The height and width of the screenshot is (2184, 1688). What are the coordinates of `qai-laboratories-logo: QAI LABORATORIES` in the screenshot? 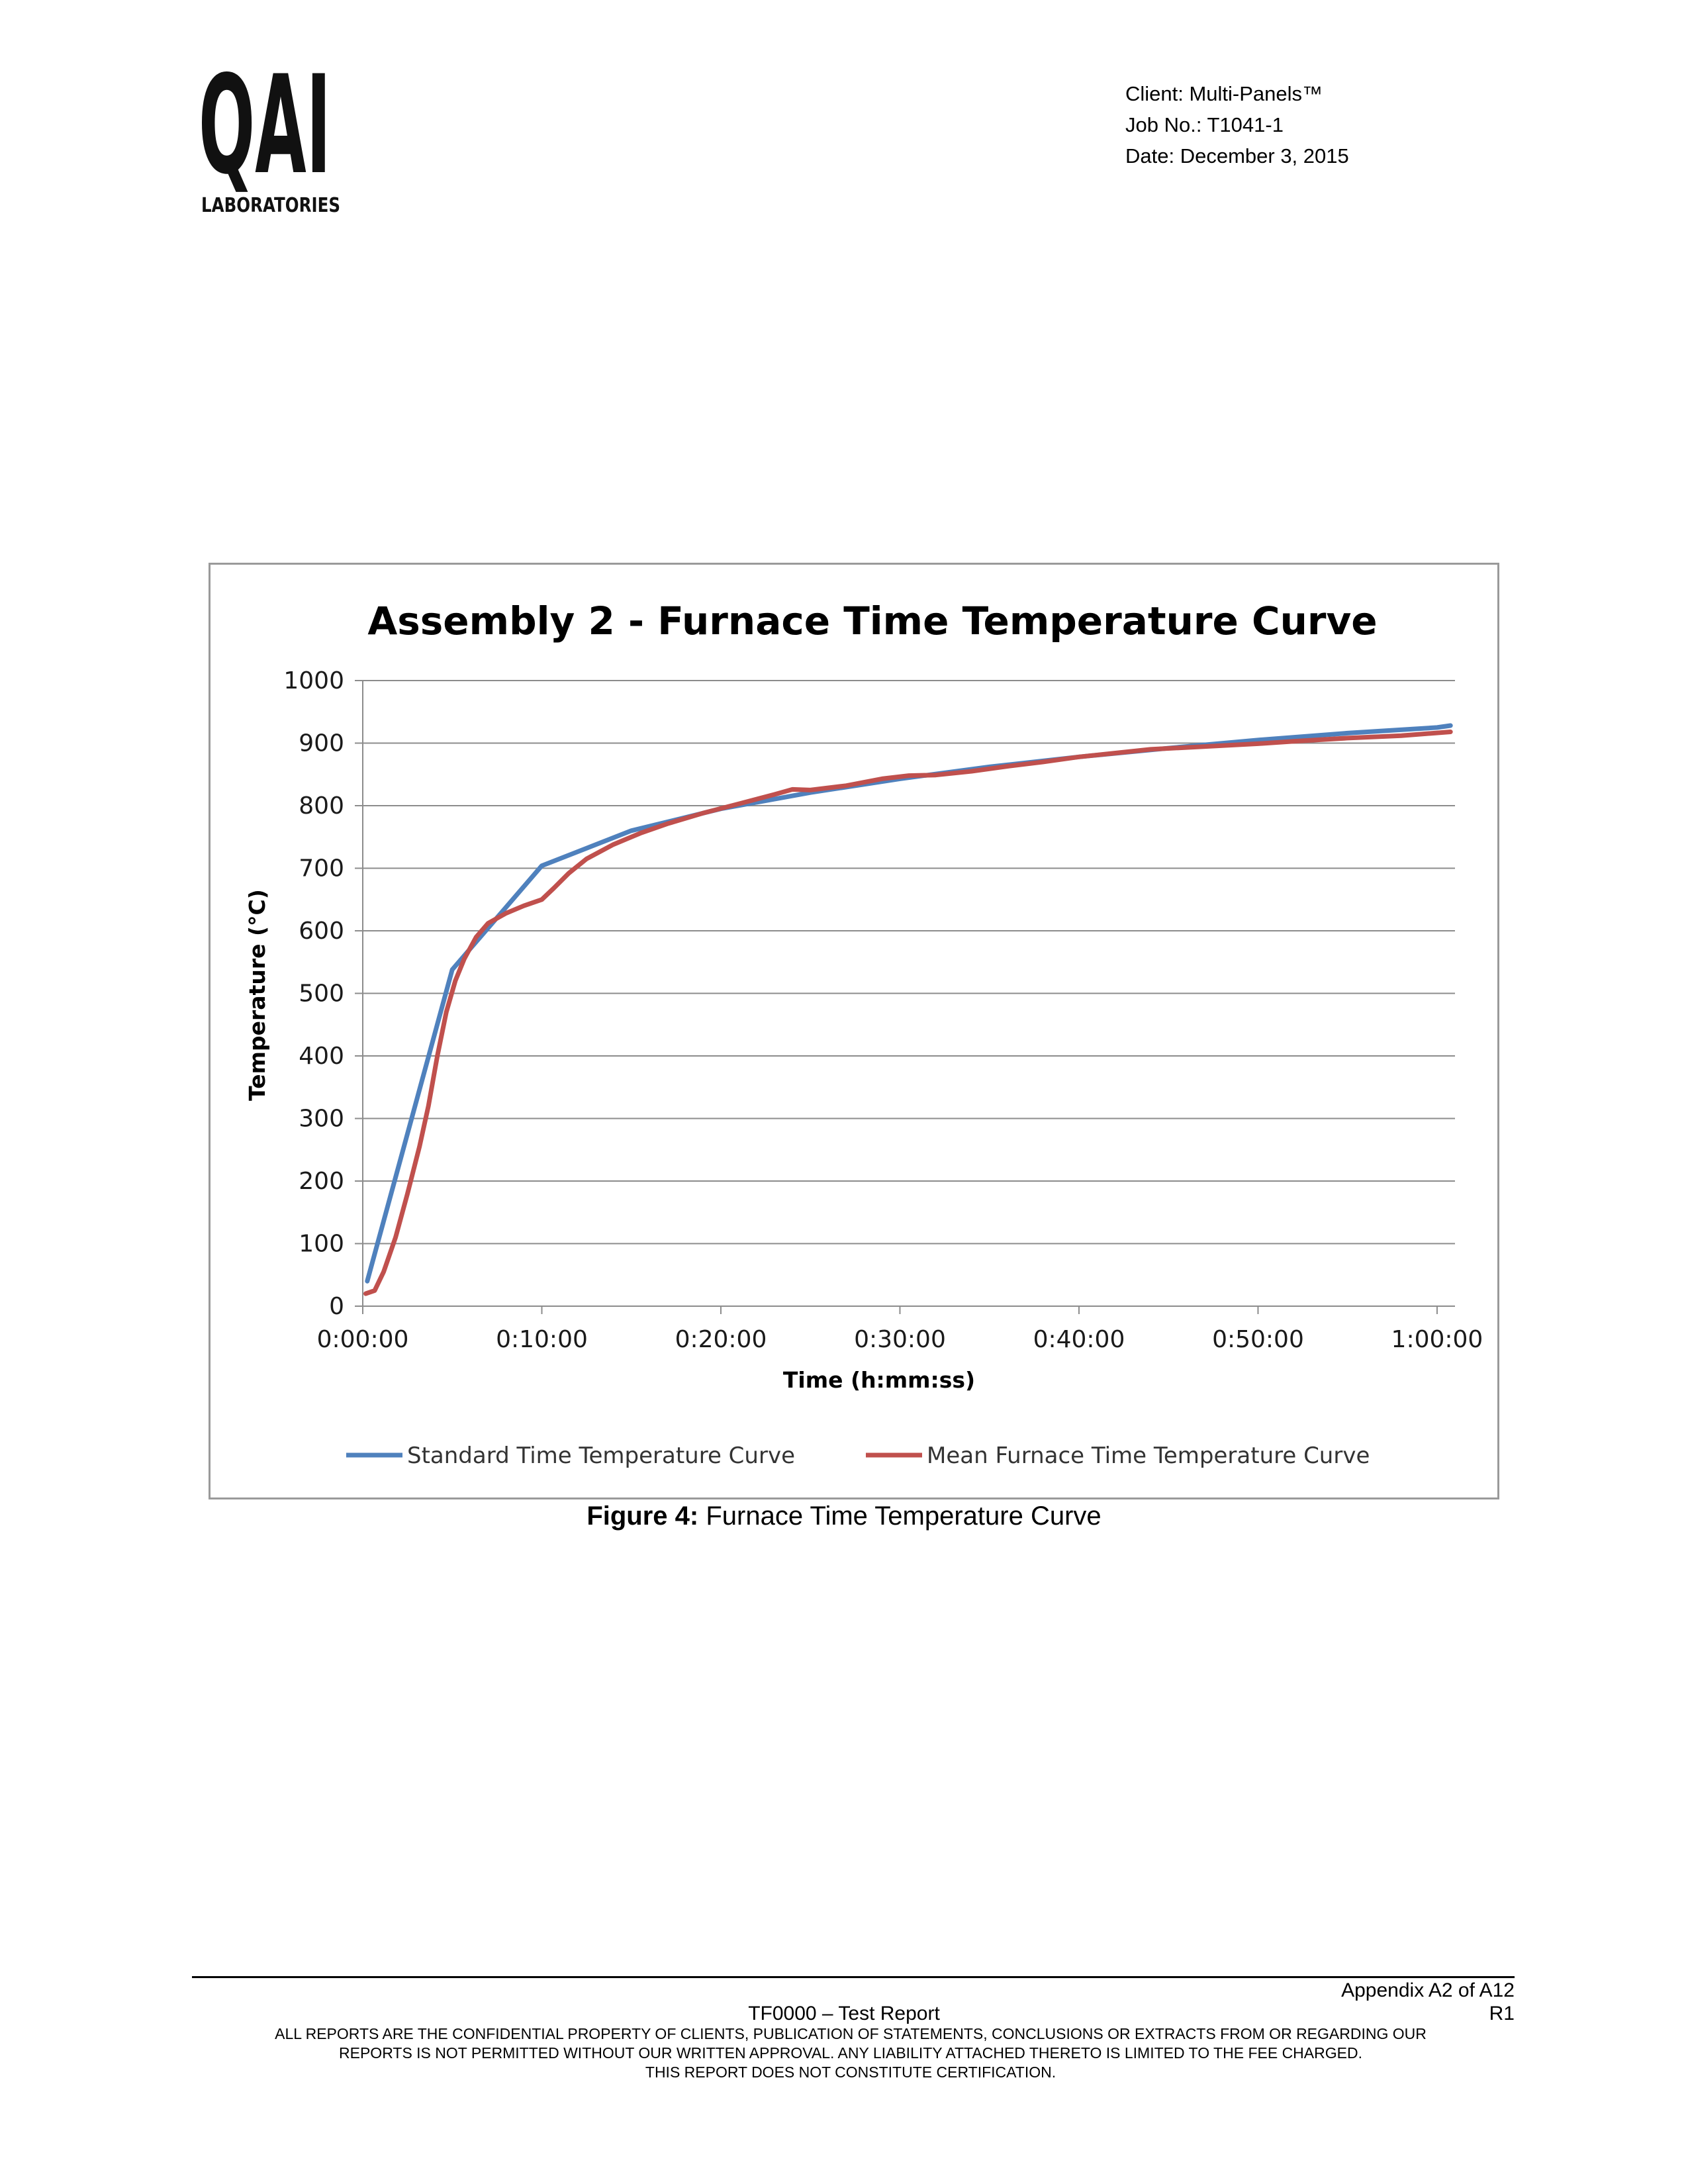 It's located at (275, 136).